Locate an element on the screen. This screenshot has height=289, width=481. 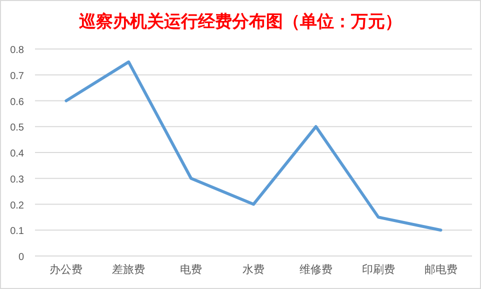
y-tick-label: 0.1 is located at coordinates (17, 232).